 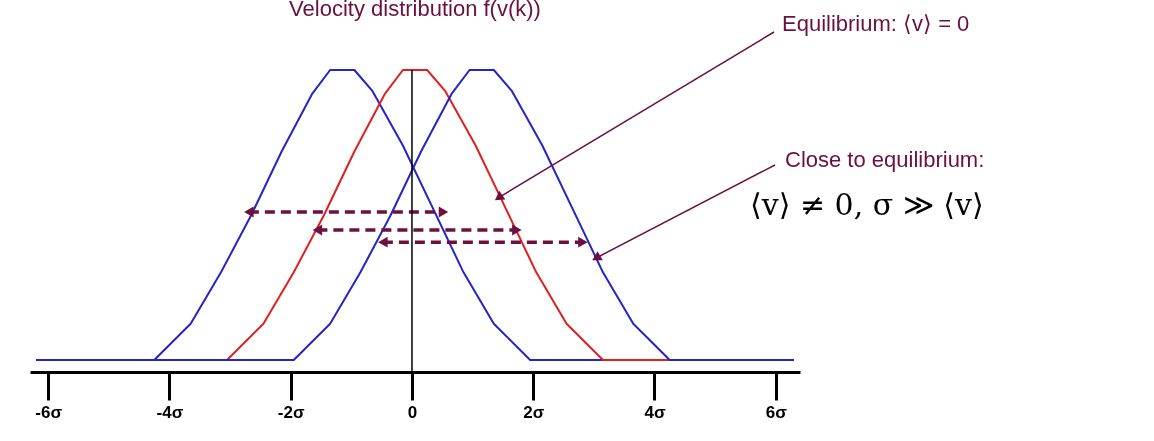 What do you see at coordinates (534, 412) in the screenshot?
I see `x-tick-label: 2σ` at bounding box center [534, 412].